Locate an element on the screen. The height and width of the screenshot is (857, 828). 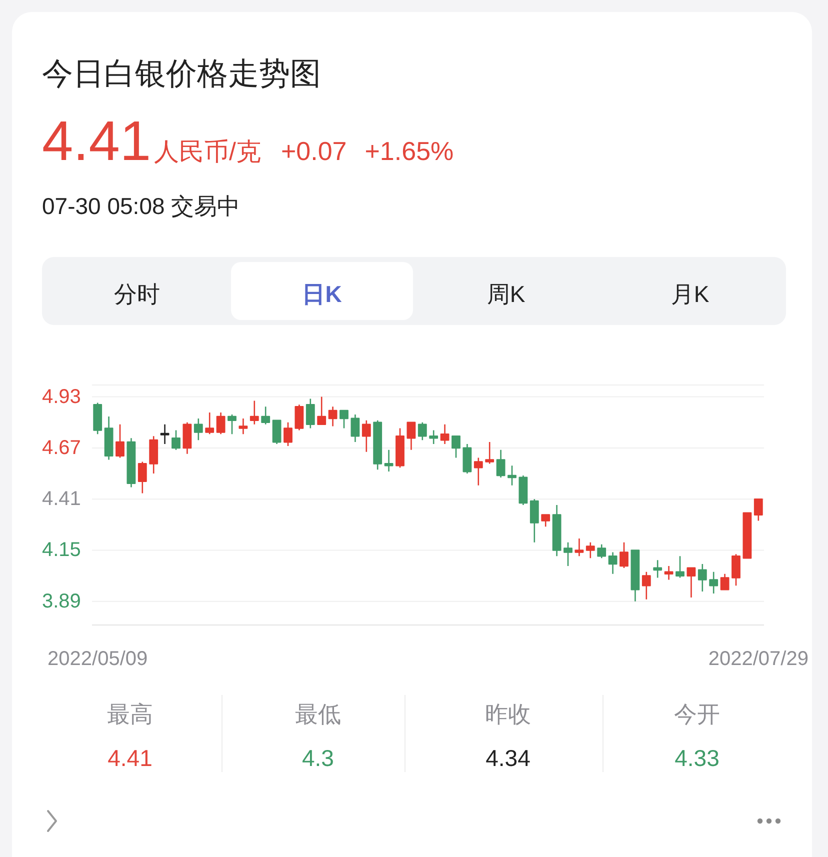
y-tick-label: 4.93 is located at coordinates (61, 397).